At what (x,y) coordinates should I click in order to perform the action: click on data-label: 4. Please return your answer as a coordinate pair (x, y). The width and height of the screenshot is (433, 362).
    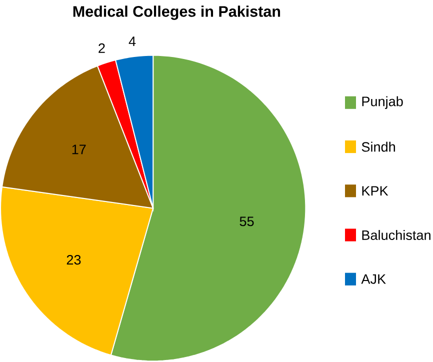
    Looking at the image, I should click on (132, 41).